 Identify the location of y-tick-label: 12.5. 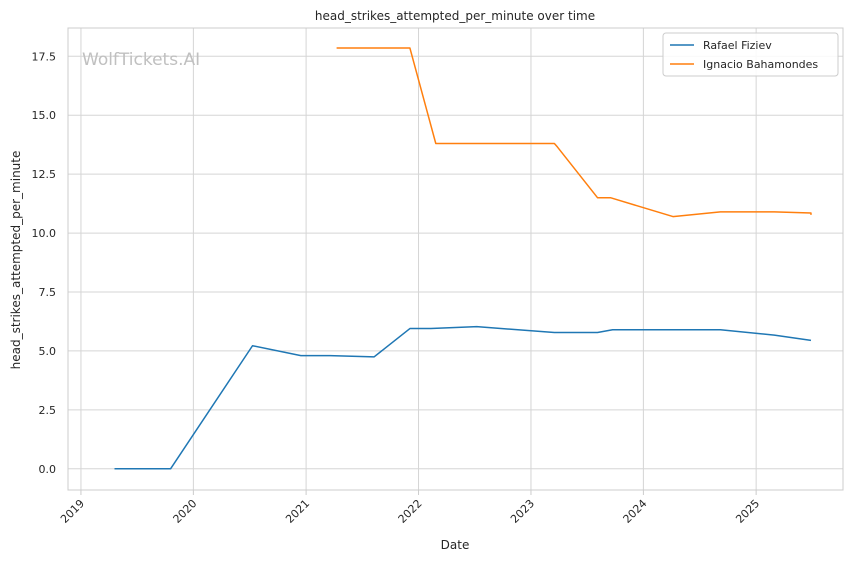
(44, 174).